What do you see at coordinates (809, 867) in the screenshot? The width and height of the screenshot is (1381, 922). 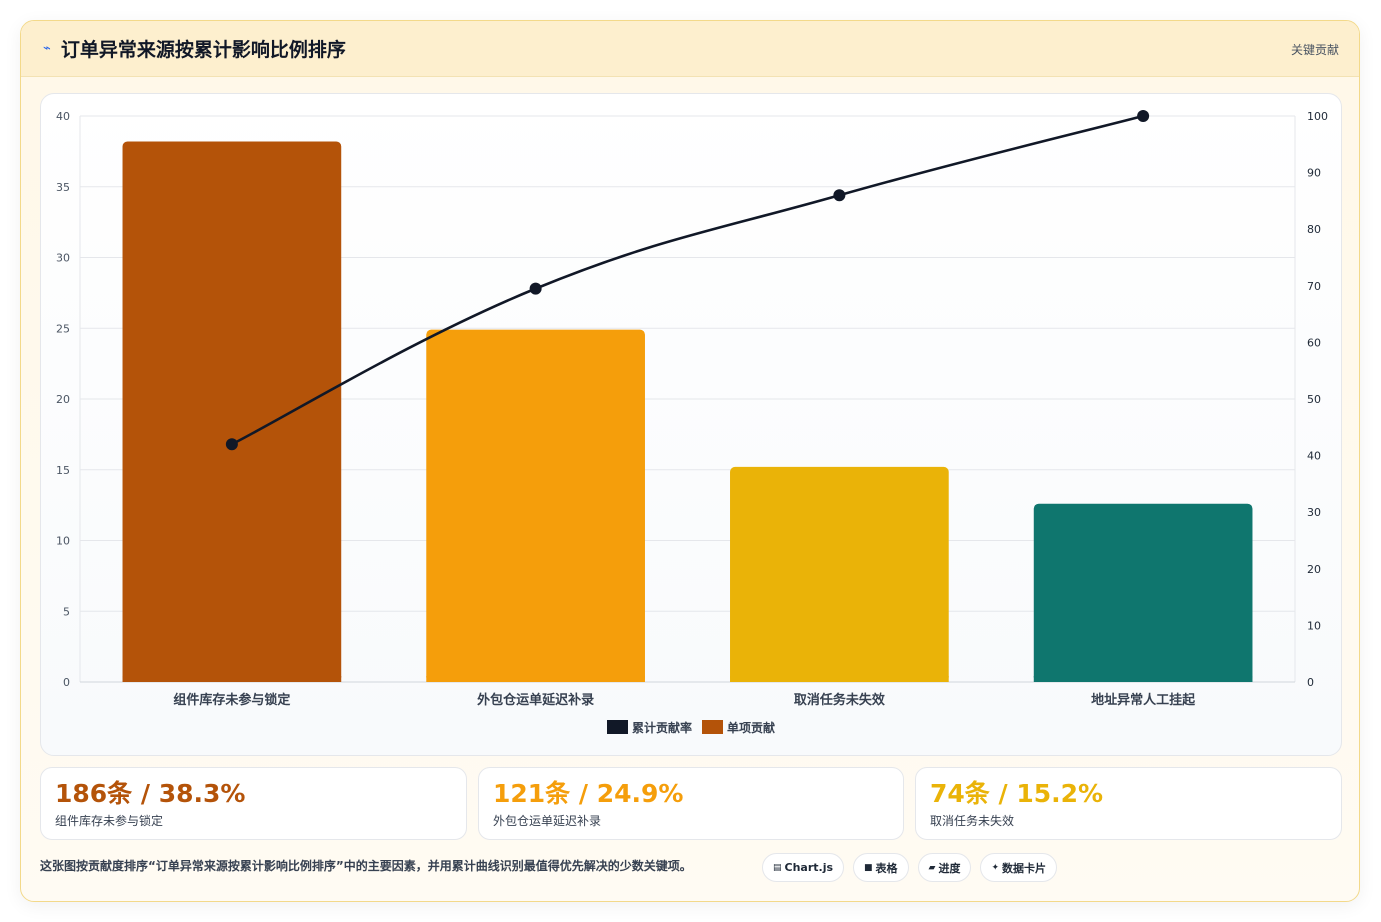 I see `chip-label: Chart.js` at bounding box center [809, 867].